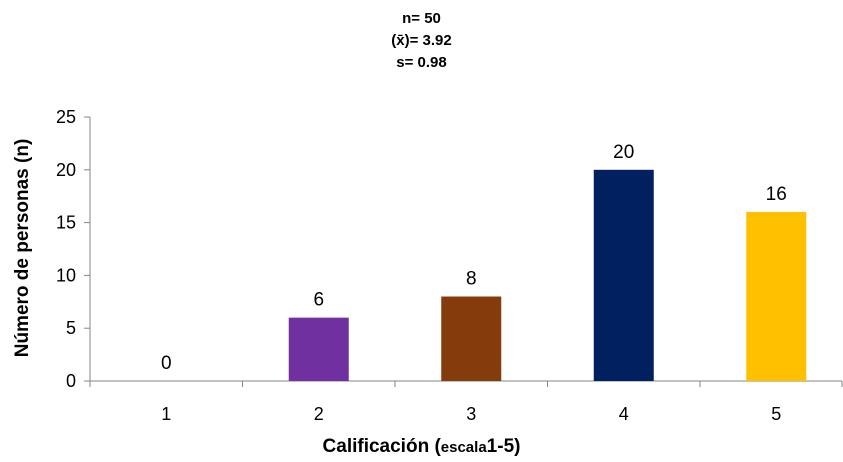 This screenshot has width=843, height=462. What do you see at coordinates (623, 152) in the screenshot?
I see `data-label: 20` at bounding box center [623, 152].